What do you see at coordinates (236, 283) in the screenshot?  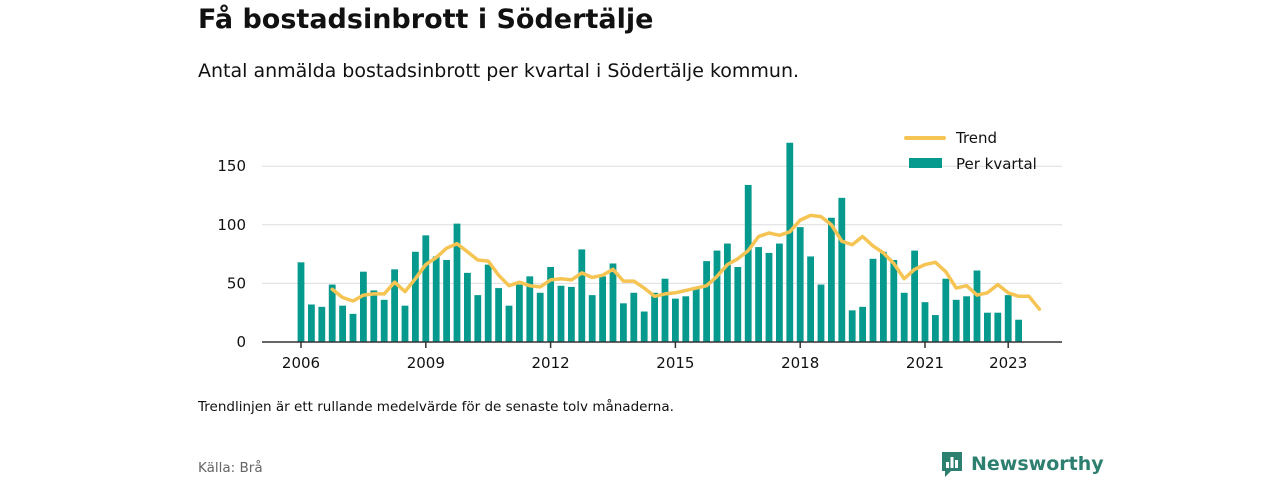 I see `y-tick-label: 50` at bounding box center [236, 283].